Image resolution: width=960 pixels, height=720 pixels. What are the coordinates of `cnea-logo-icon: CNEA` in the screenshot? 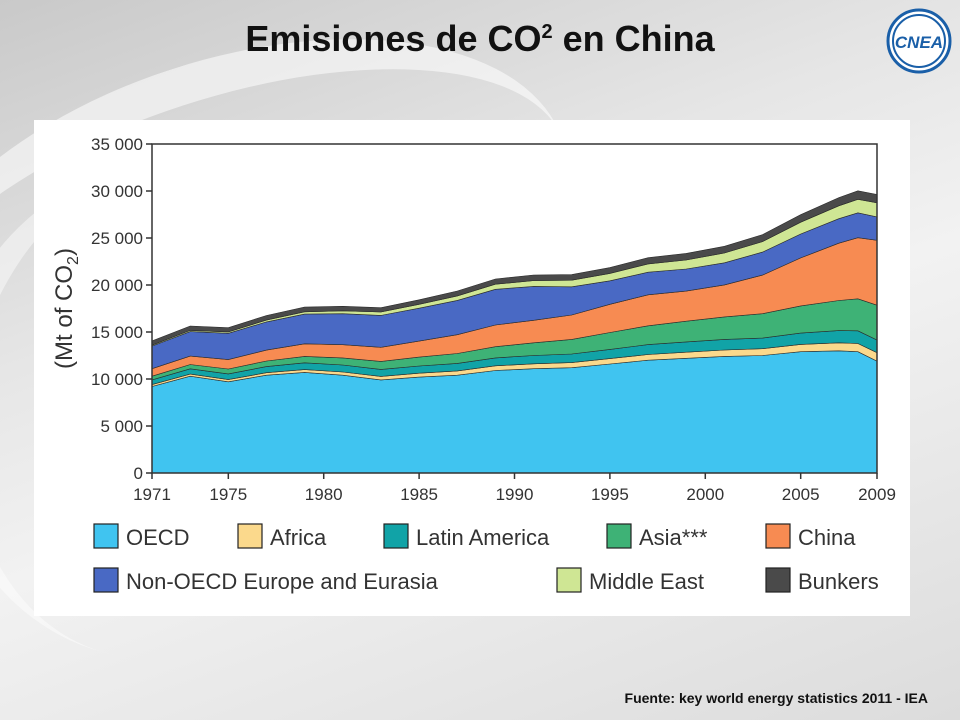 It's located at (919, 41).